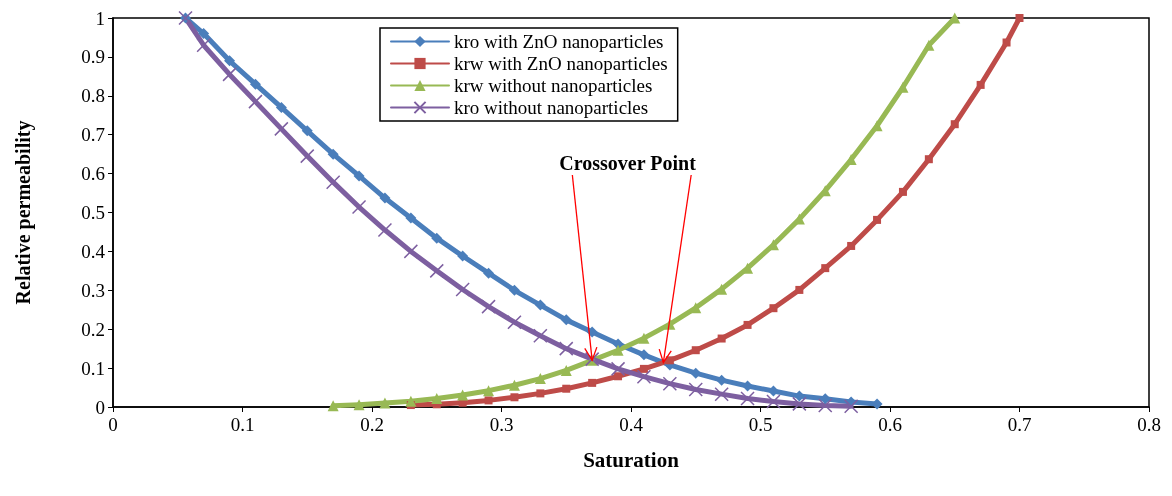 This screenshot has width=1172, height=496. Describe the element at coordinates (631, 424) in the screenshot. I see `x-tick-label: 0.4` at that location.